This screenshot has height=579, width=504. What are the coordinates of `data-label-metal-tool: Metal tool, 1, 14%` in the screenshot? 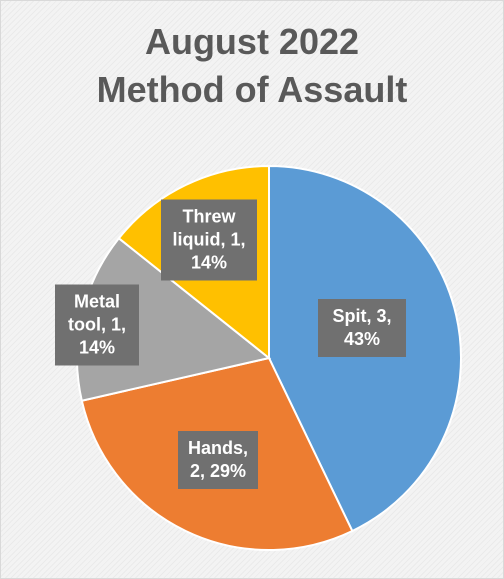 It's located at (97, 325).